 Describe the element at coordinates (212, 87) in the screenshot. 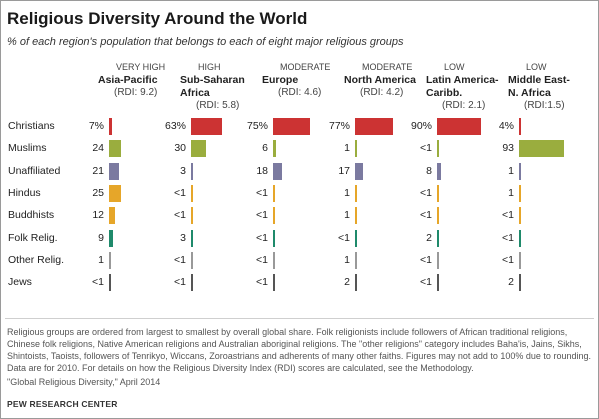

I see `region-name: Sub-Saharan Africa` at that location.